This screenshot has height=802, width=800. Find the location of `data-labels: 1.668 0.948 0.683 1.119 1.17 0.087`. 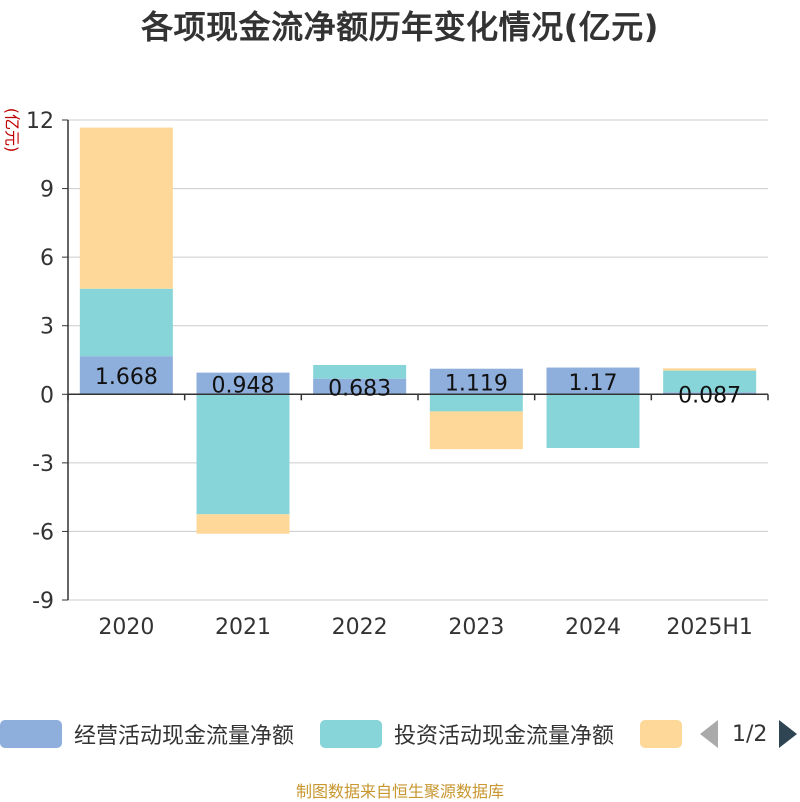

data-labels: 1.668 0.948 0.683 1.119 1.17 0.087 is located at coordinates (418, 386).